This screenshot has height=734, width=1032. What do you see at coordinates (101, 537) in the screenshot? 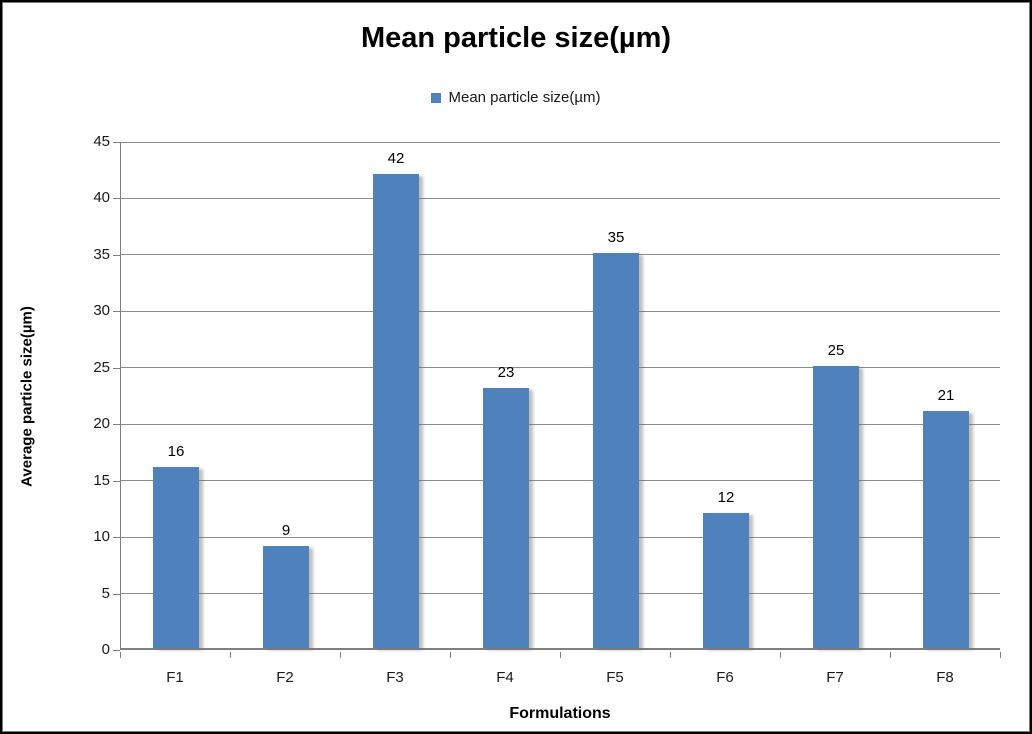
I see `y-tick-label: 10` at bounding box center [101, 537].